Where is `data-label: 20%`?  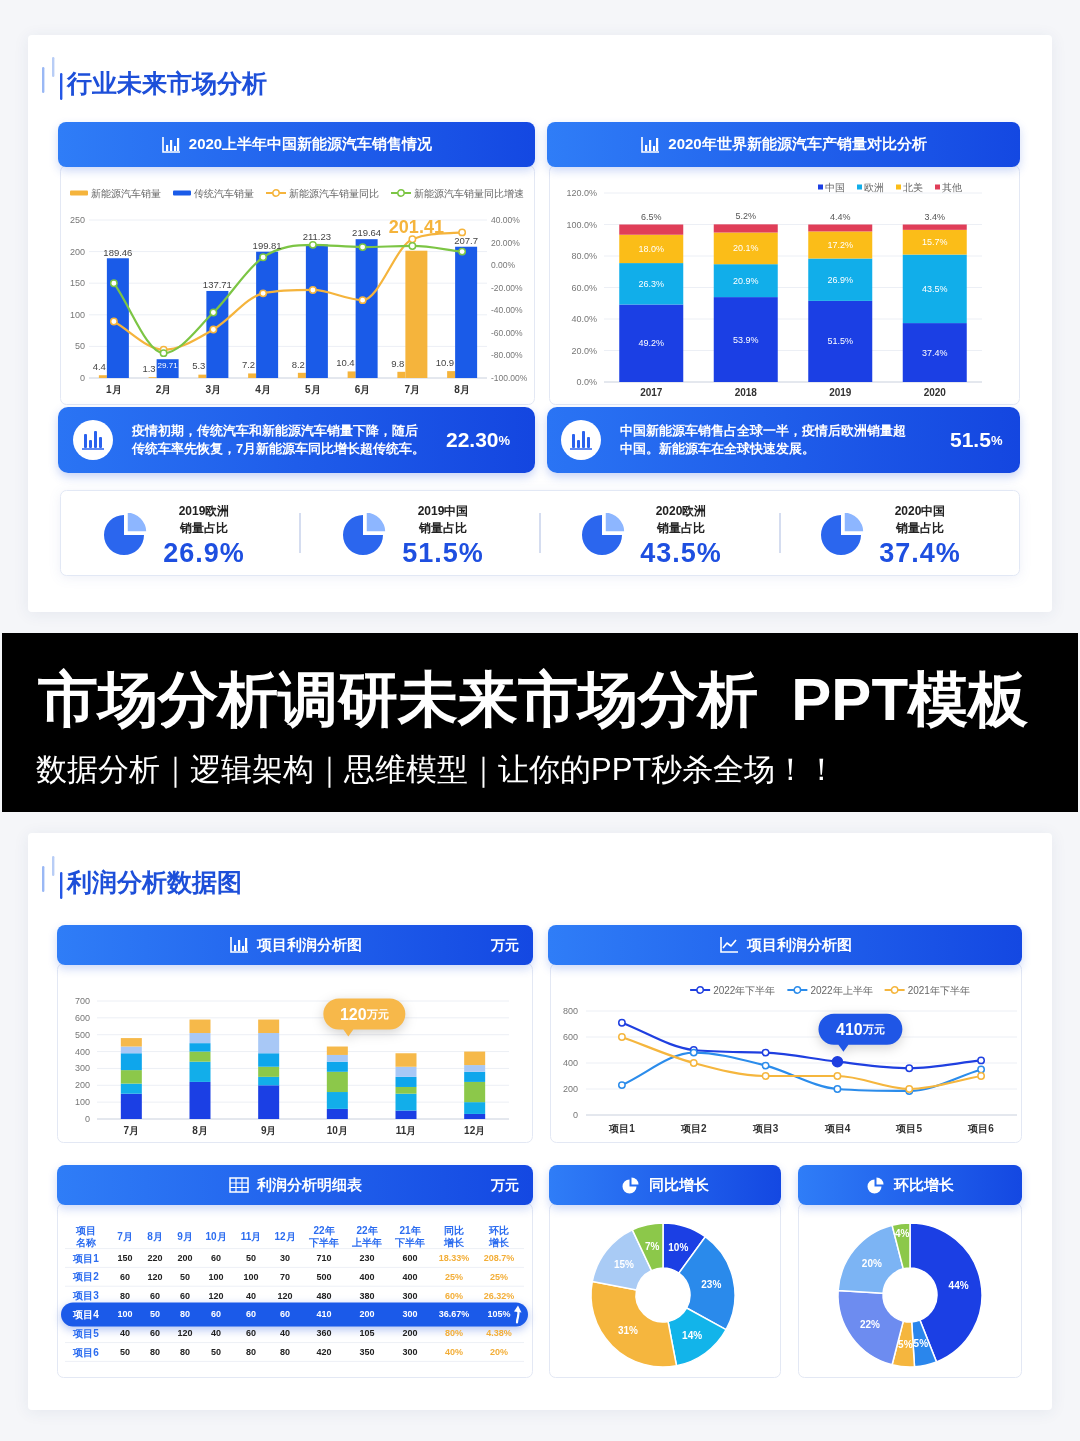 data-label: 20% is located at coordinates (499, 1352).